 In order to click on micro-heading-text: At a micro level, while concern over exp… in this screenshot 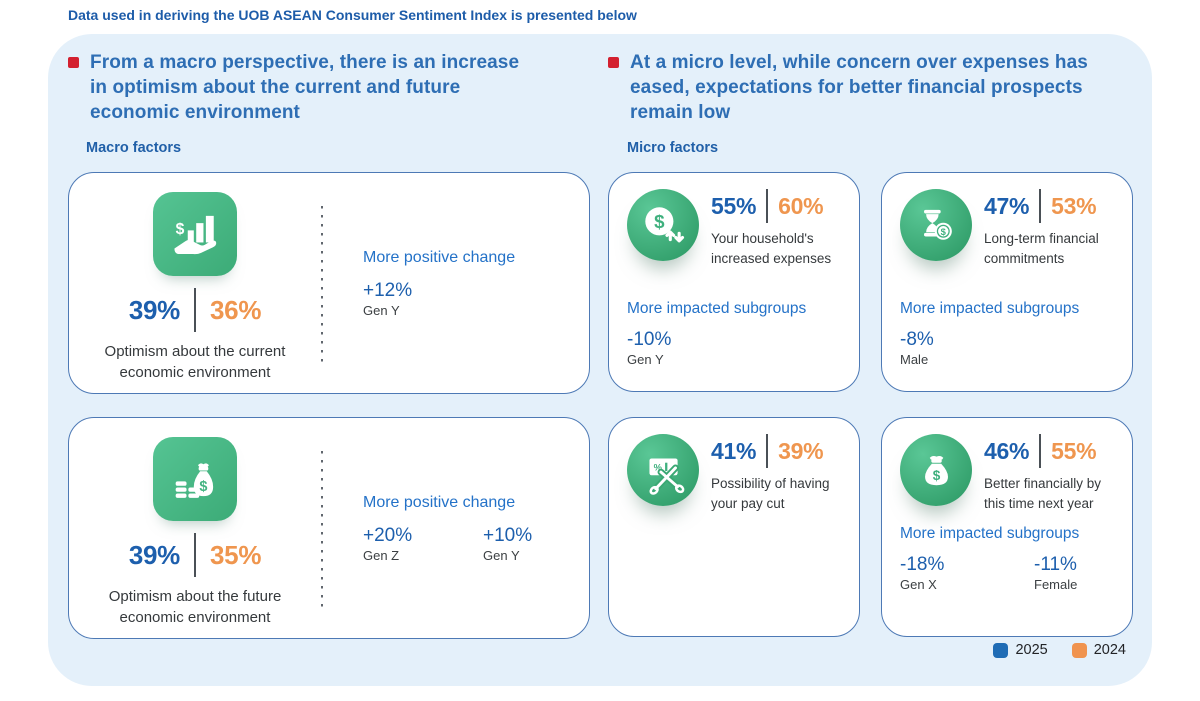, I will do `click(859, 87)`.